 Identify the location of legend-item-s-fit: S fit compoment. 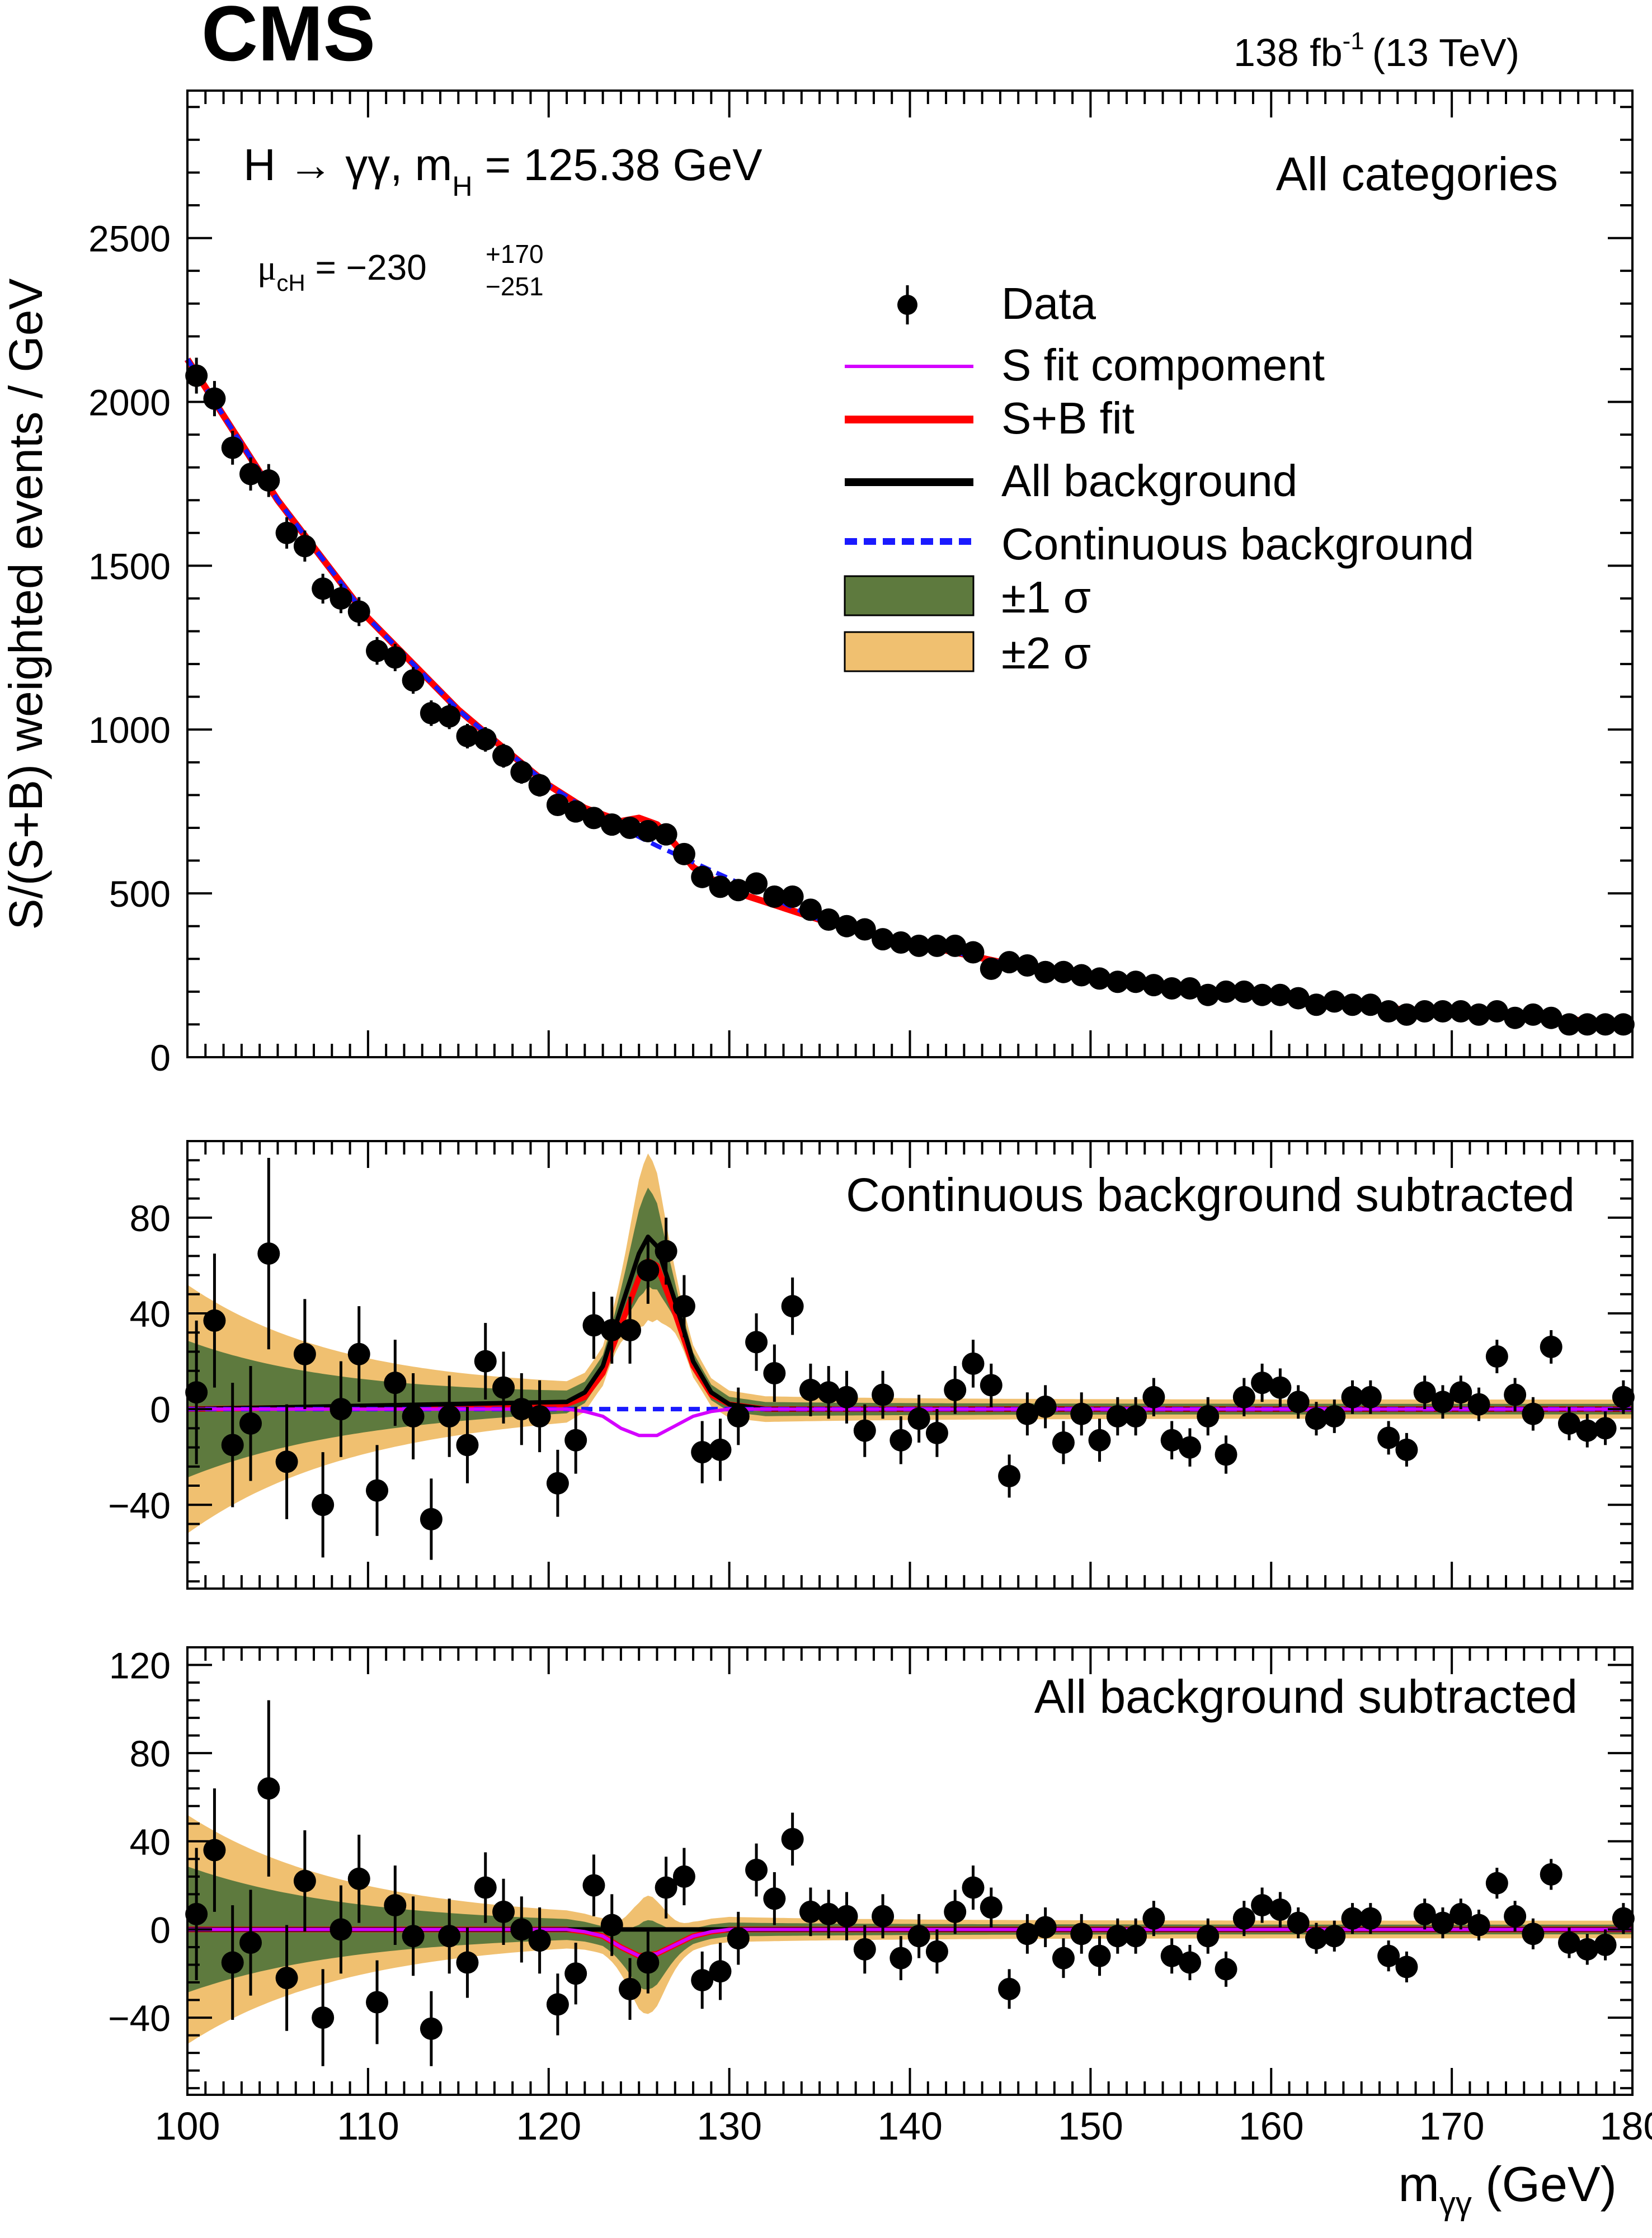
(1085, 365).